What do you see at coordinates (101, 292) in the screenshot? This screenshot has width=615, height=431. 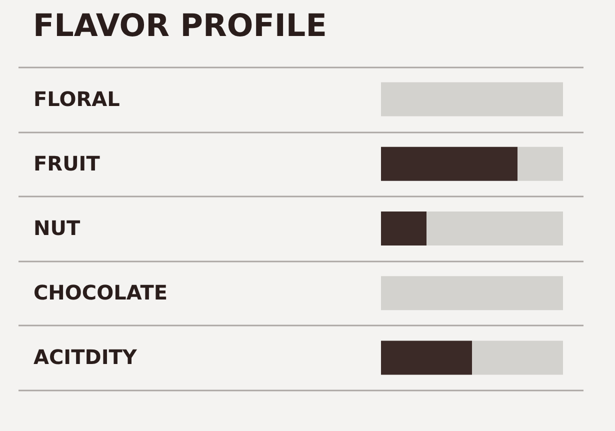 I see `y-tick-label: CHOCOLATE` at bounding box center [101, 292].